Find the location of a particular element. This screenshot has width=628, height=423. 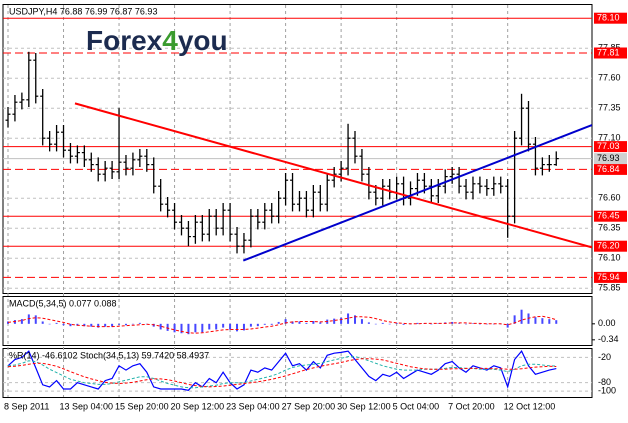

x-tick-label: 12 Oct 12:00 is located at coordinates (530, 406).